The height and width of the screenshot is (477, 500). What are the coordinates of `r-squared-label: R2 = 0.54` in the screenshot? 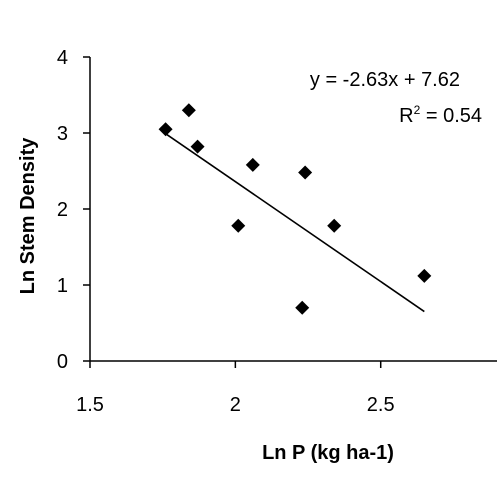 It's located at (440, 115).